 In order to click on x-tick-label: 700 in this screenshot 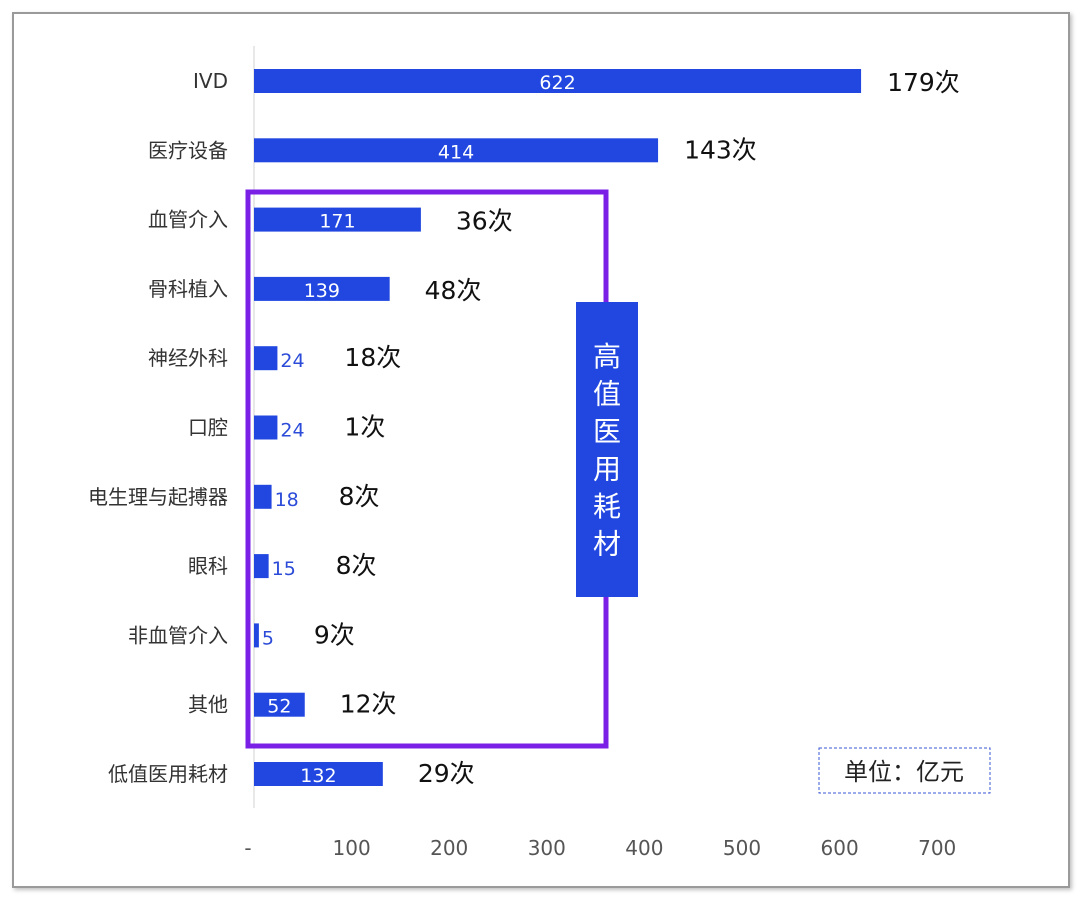, I will do `click(937, 848)`.